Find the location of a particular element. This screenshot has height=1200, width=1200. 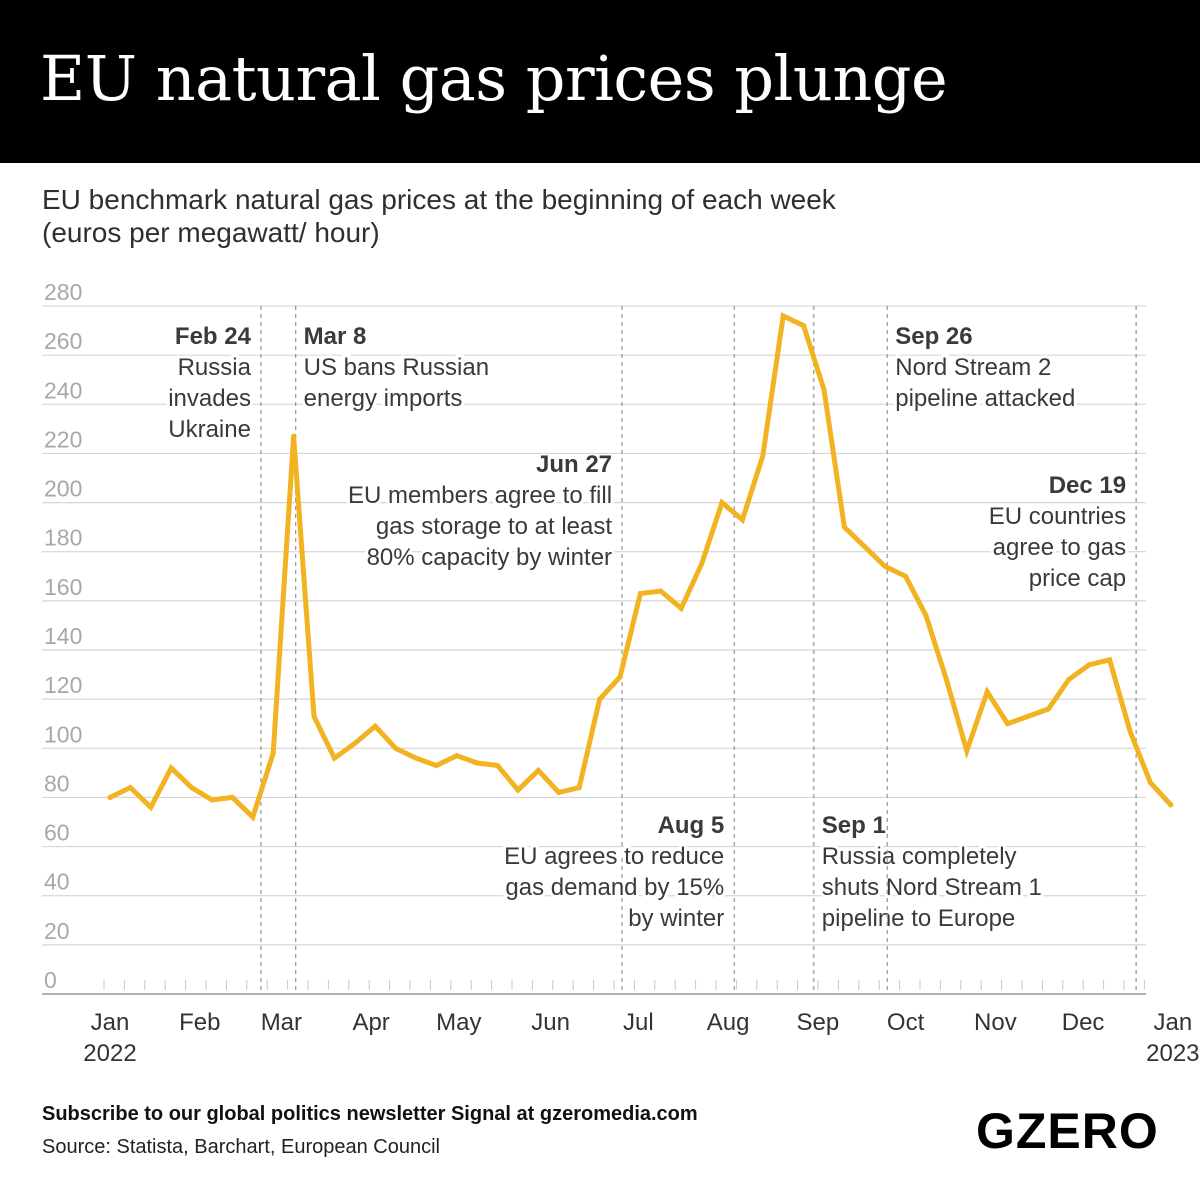

event-text-line: EU countries is located at coordinates (1057, 516).